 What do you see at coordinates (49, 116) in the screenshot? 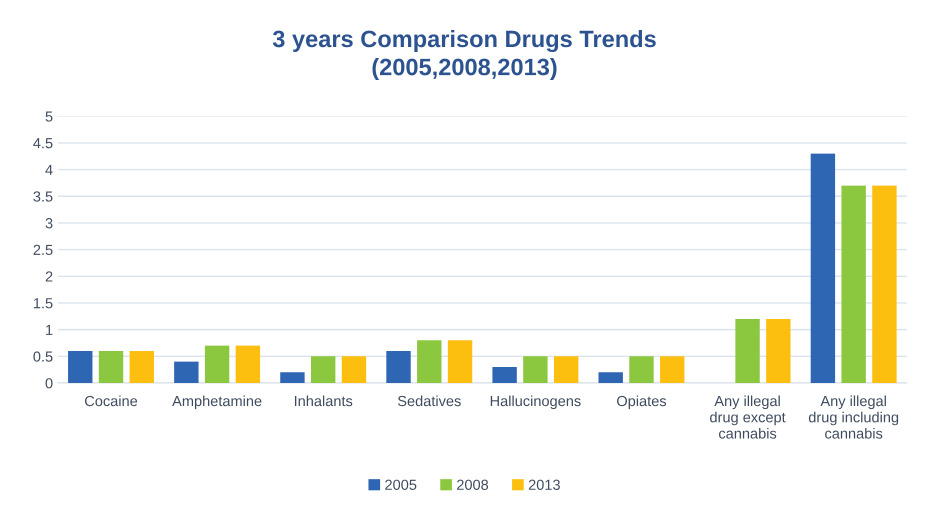
I see `y-tick-label: 5` at bounding box center [49, 116].